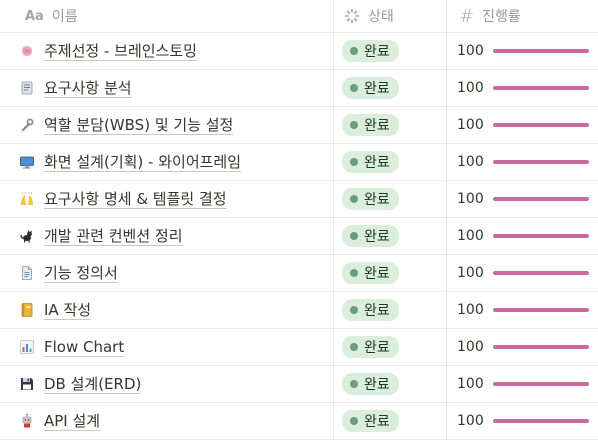 This screenshot has height=444, width=598. I want to click on table-row: 주제선정 - 브레인스토밍 완료 100, so click(299, 51).